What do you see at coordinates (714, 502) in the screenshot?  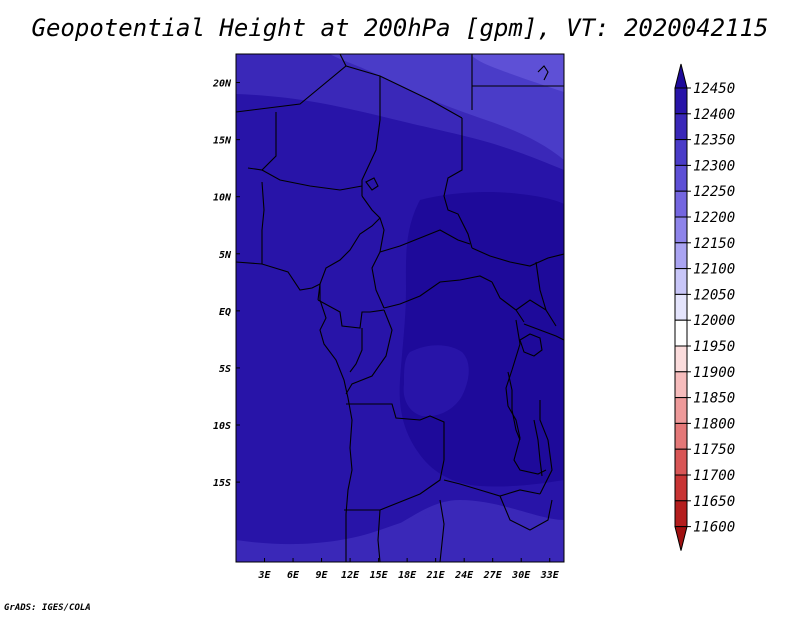 I see `colorbar-label: 11650` at bounding box center [714, 502].